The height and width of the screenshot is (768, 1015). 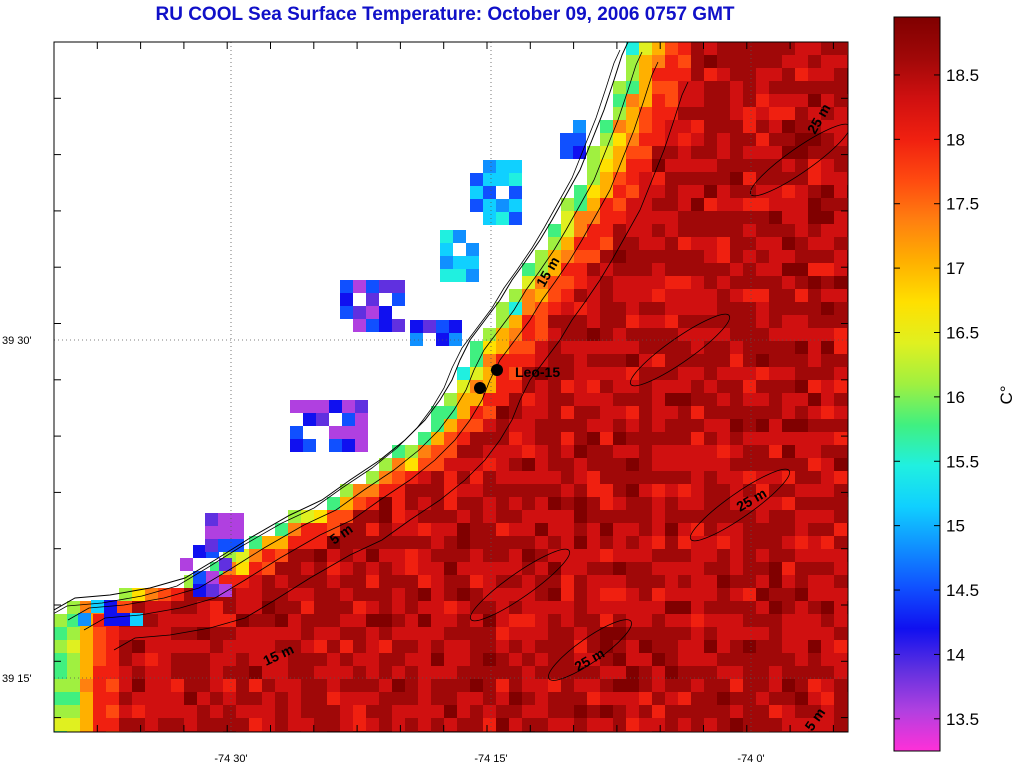 I want to click on station-markers: Leo-15, so click(x=517, y=379).